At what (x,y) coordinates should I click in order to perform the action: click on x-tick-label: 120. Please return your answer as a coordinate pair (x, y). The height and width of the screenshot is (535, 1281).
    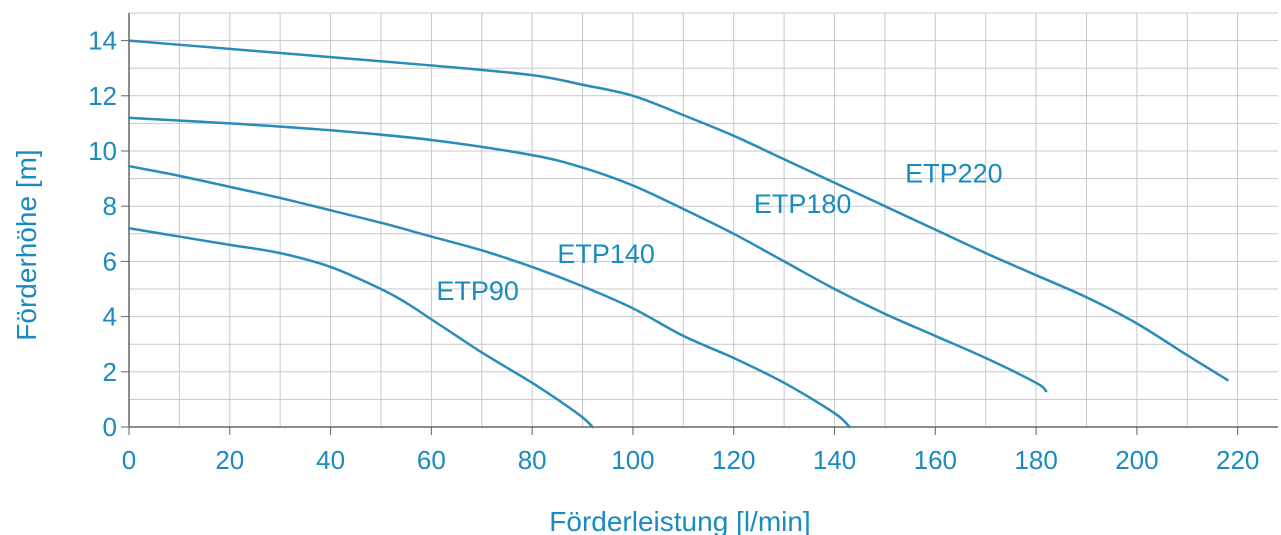
    Looking at the image, I should click on (733, 460).